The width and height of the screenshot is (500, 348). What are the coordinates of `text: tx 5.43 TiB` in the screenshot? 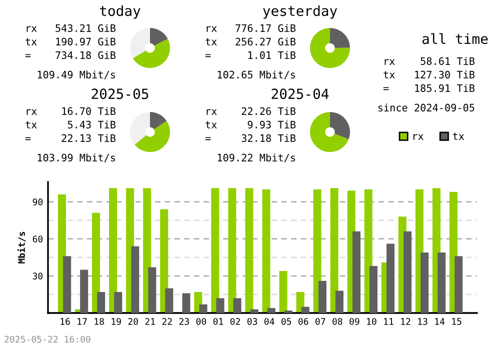 It's located at (71, 124).